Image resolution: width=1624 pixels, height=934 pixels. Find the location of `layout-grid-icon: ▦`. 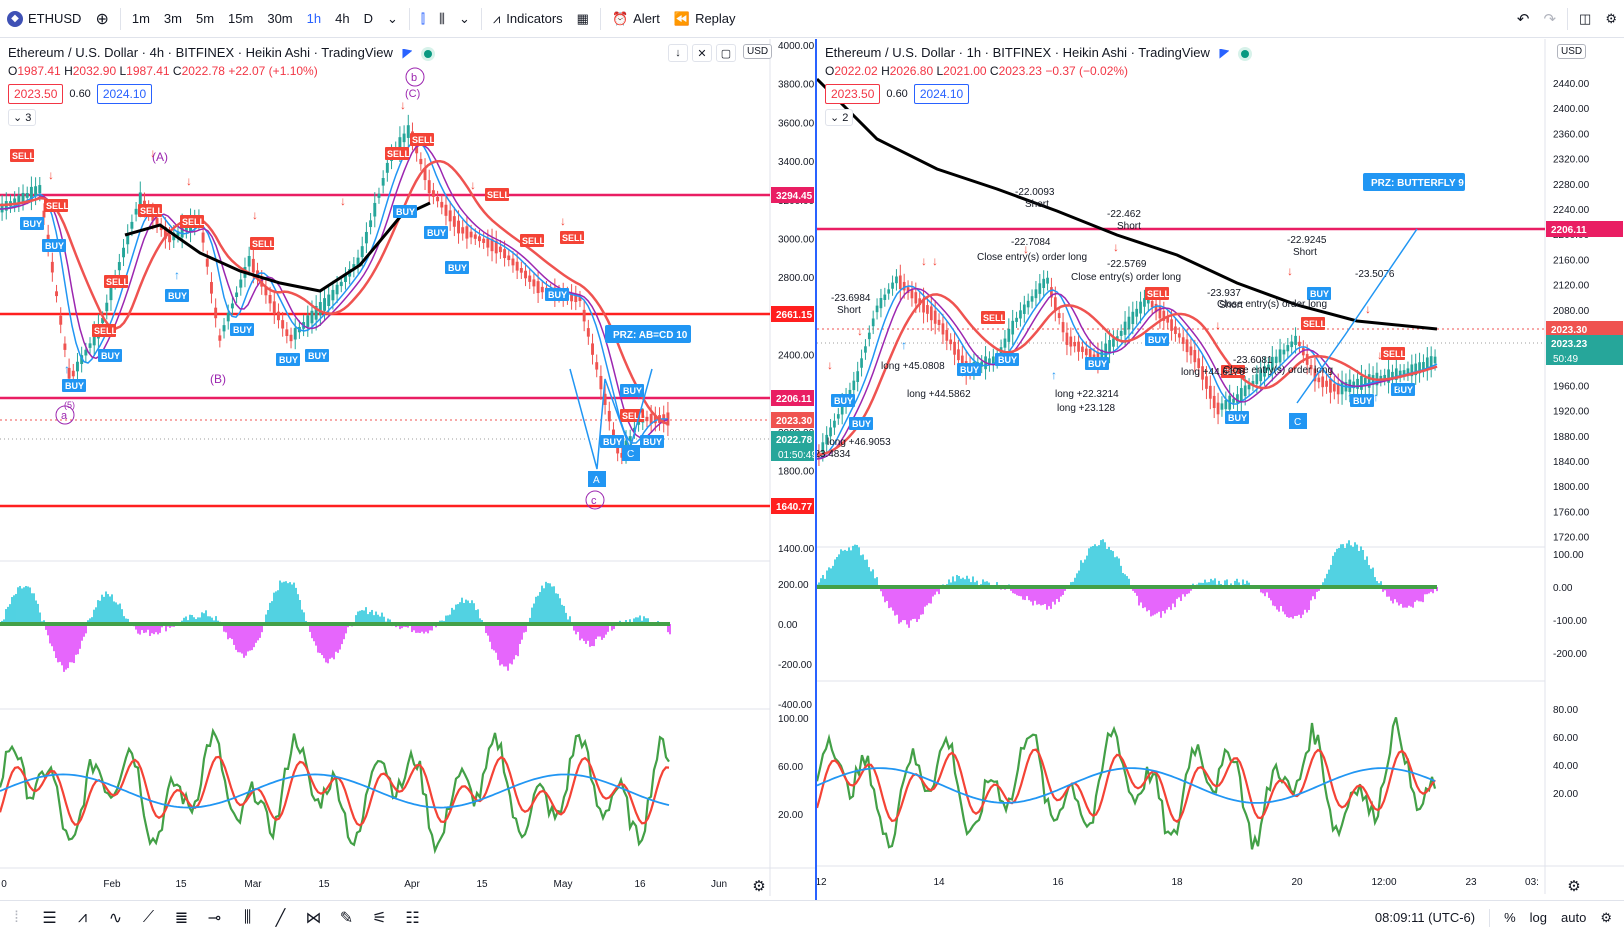

layout-grid-icon: ▦ is located at coordinates (582, 18).